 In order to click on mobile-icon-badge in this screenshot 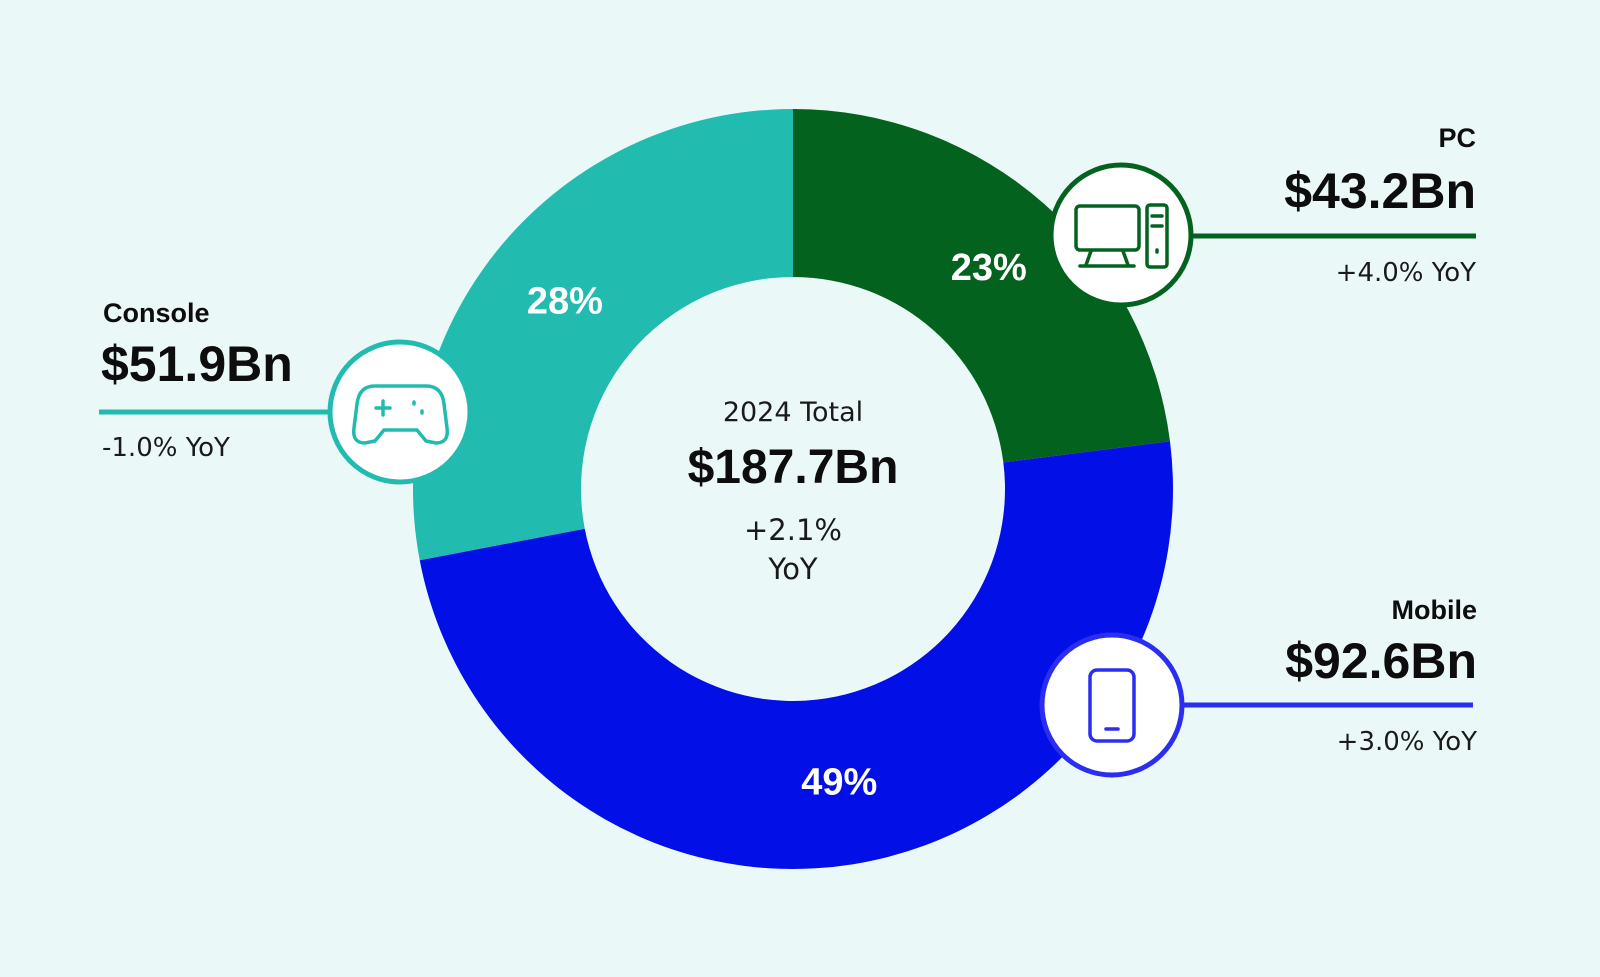, I will do `click(1112, 705)`.